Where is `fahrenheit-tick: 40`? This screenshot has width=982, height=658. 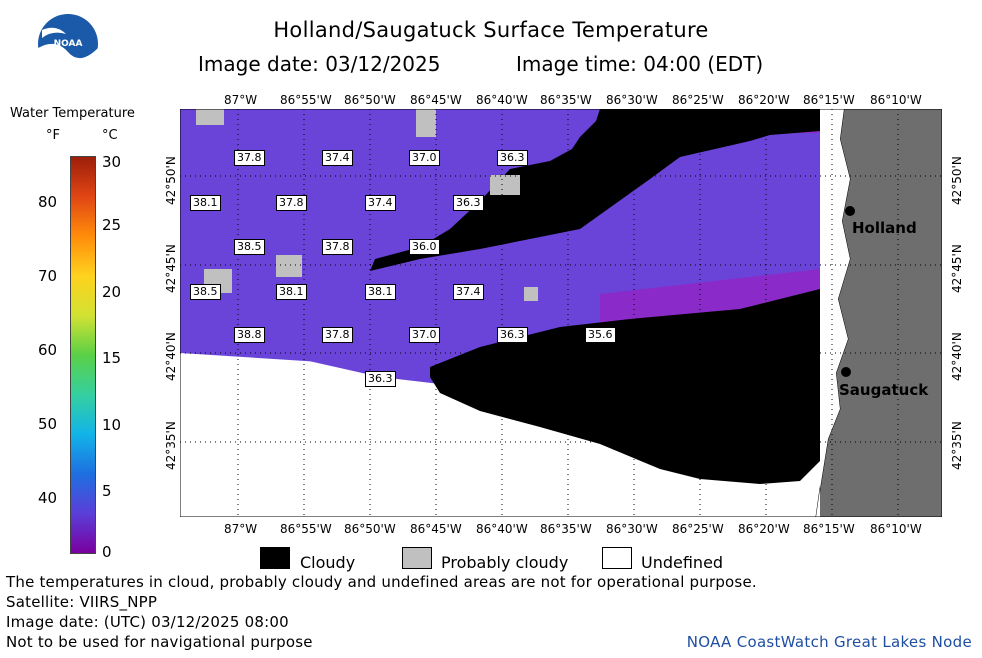
fahrenheit-tick: 40 is located at coordinates (48, 498).